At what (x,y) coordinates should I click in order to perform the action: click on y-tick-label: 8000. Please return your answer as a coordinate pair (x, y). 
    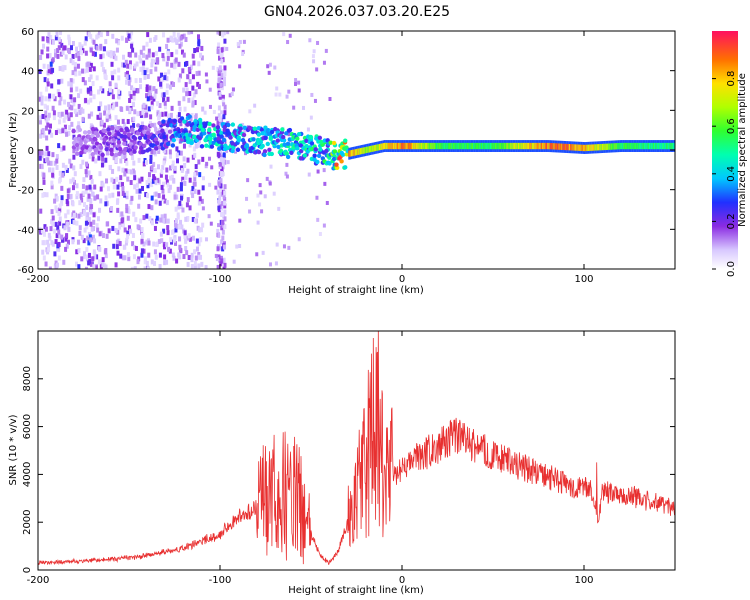
    Looking at the image, I should click on (27, 378).